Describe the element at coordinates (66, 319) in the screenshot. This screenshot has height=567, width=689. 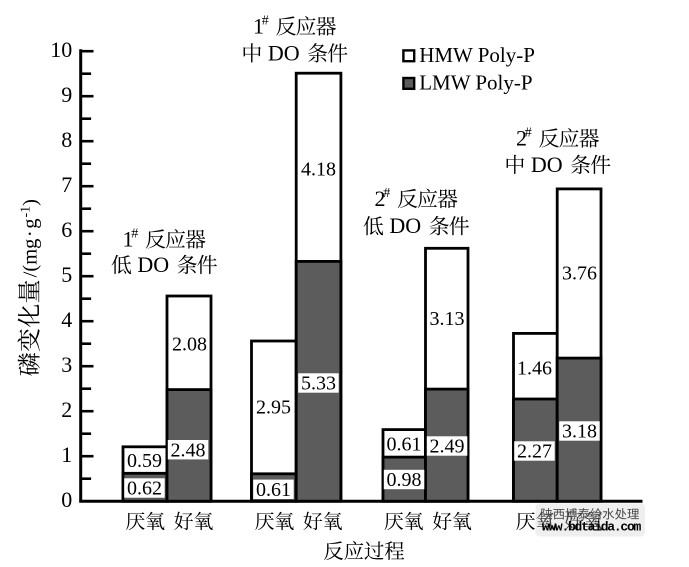
I see `svg-text: 4` at that location.